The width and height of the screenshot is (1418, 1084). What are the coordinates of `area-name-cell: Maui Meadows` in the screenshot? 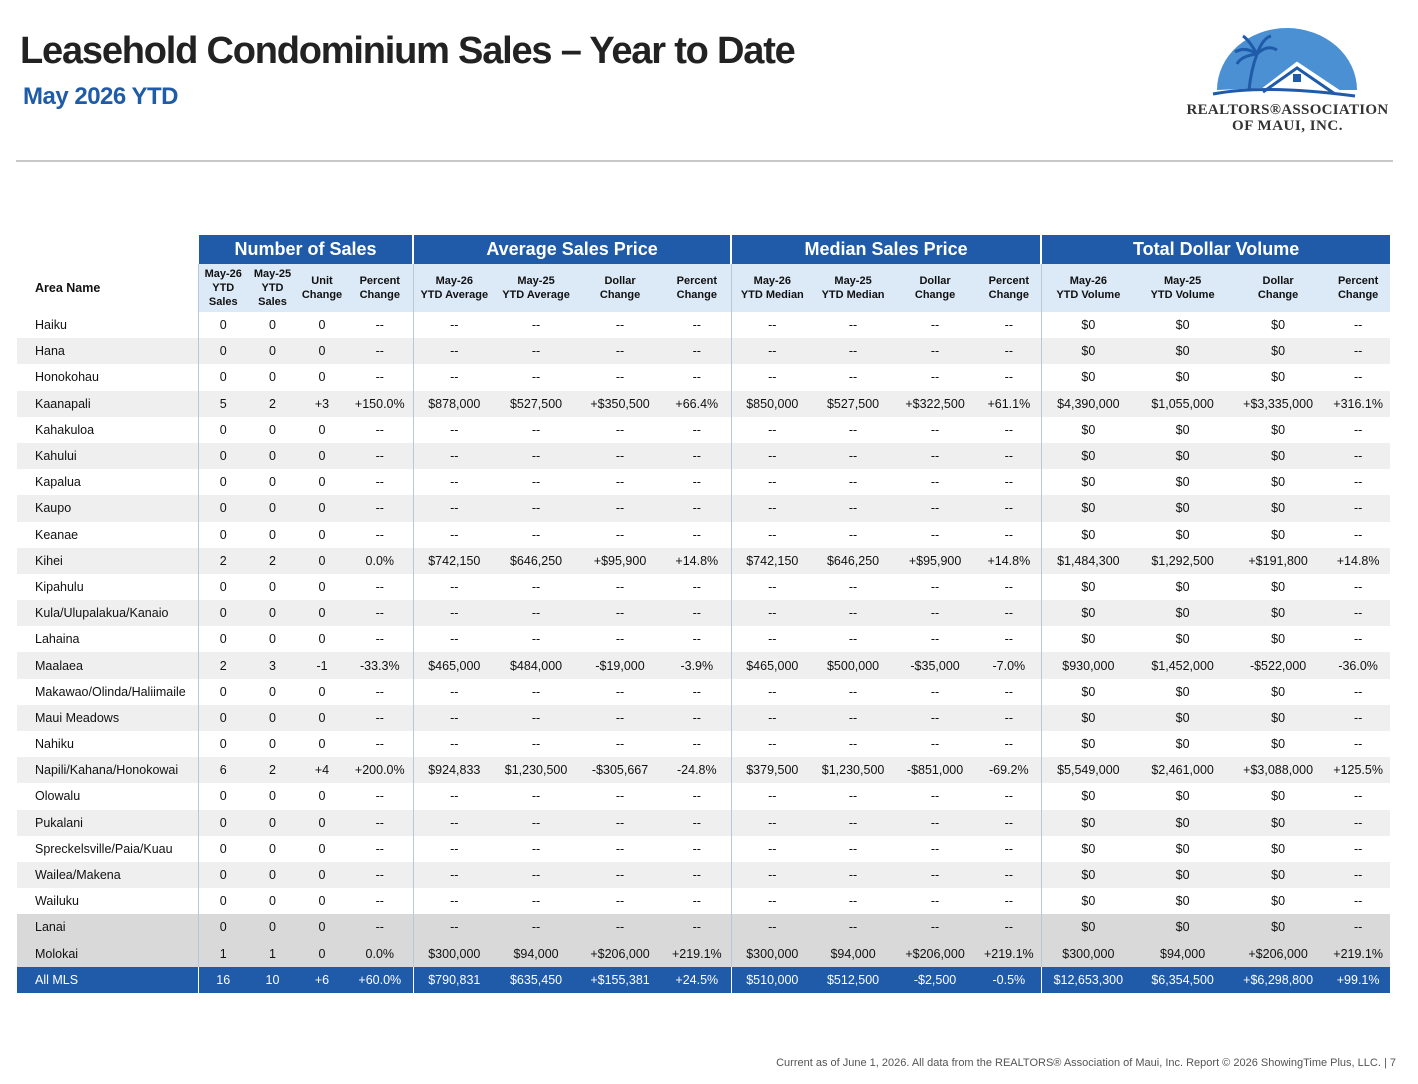 It's located at (107, 717).